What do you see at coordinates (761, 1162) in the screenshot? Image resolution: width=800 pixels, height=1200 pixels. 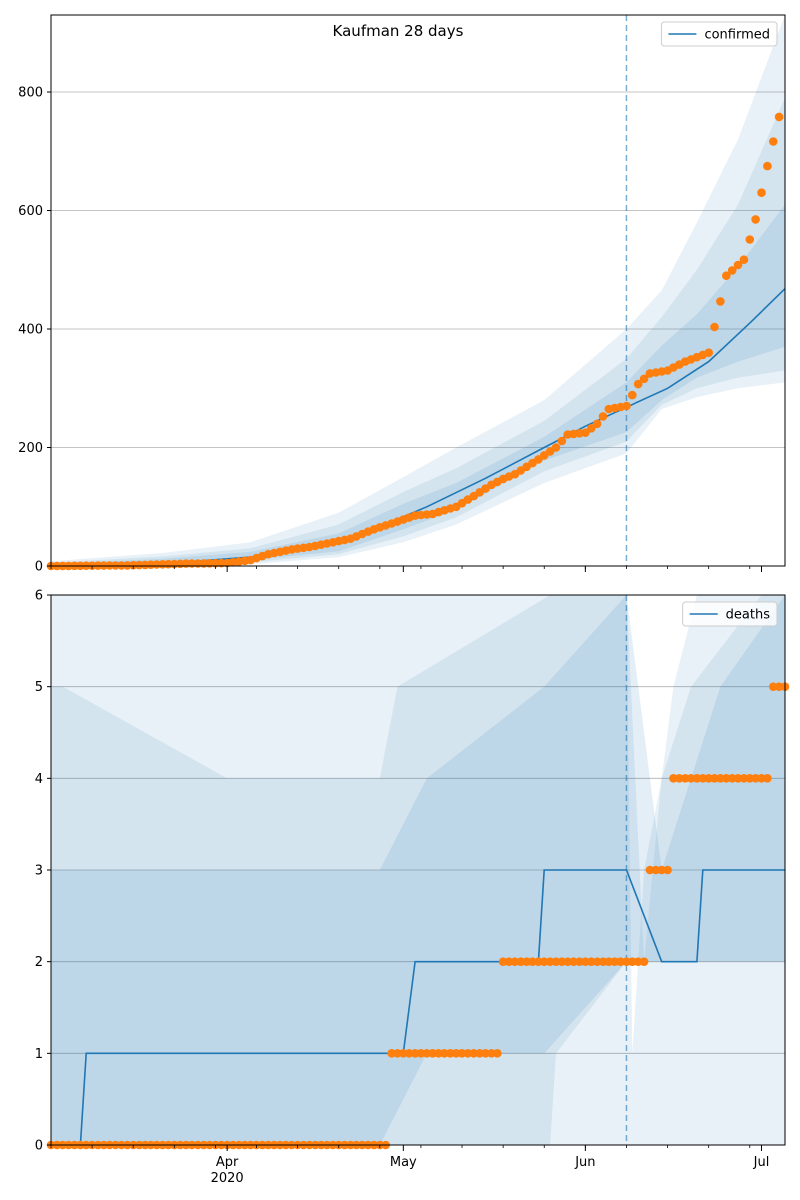 I see `x-tick-label: Jul` at bounding box center [761, 1162].